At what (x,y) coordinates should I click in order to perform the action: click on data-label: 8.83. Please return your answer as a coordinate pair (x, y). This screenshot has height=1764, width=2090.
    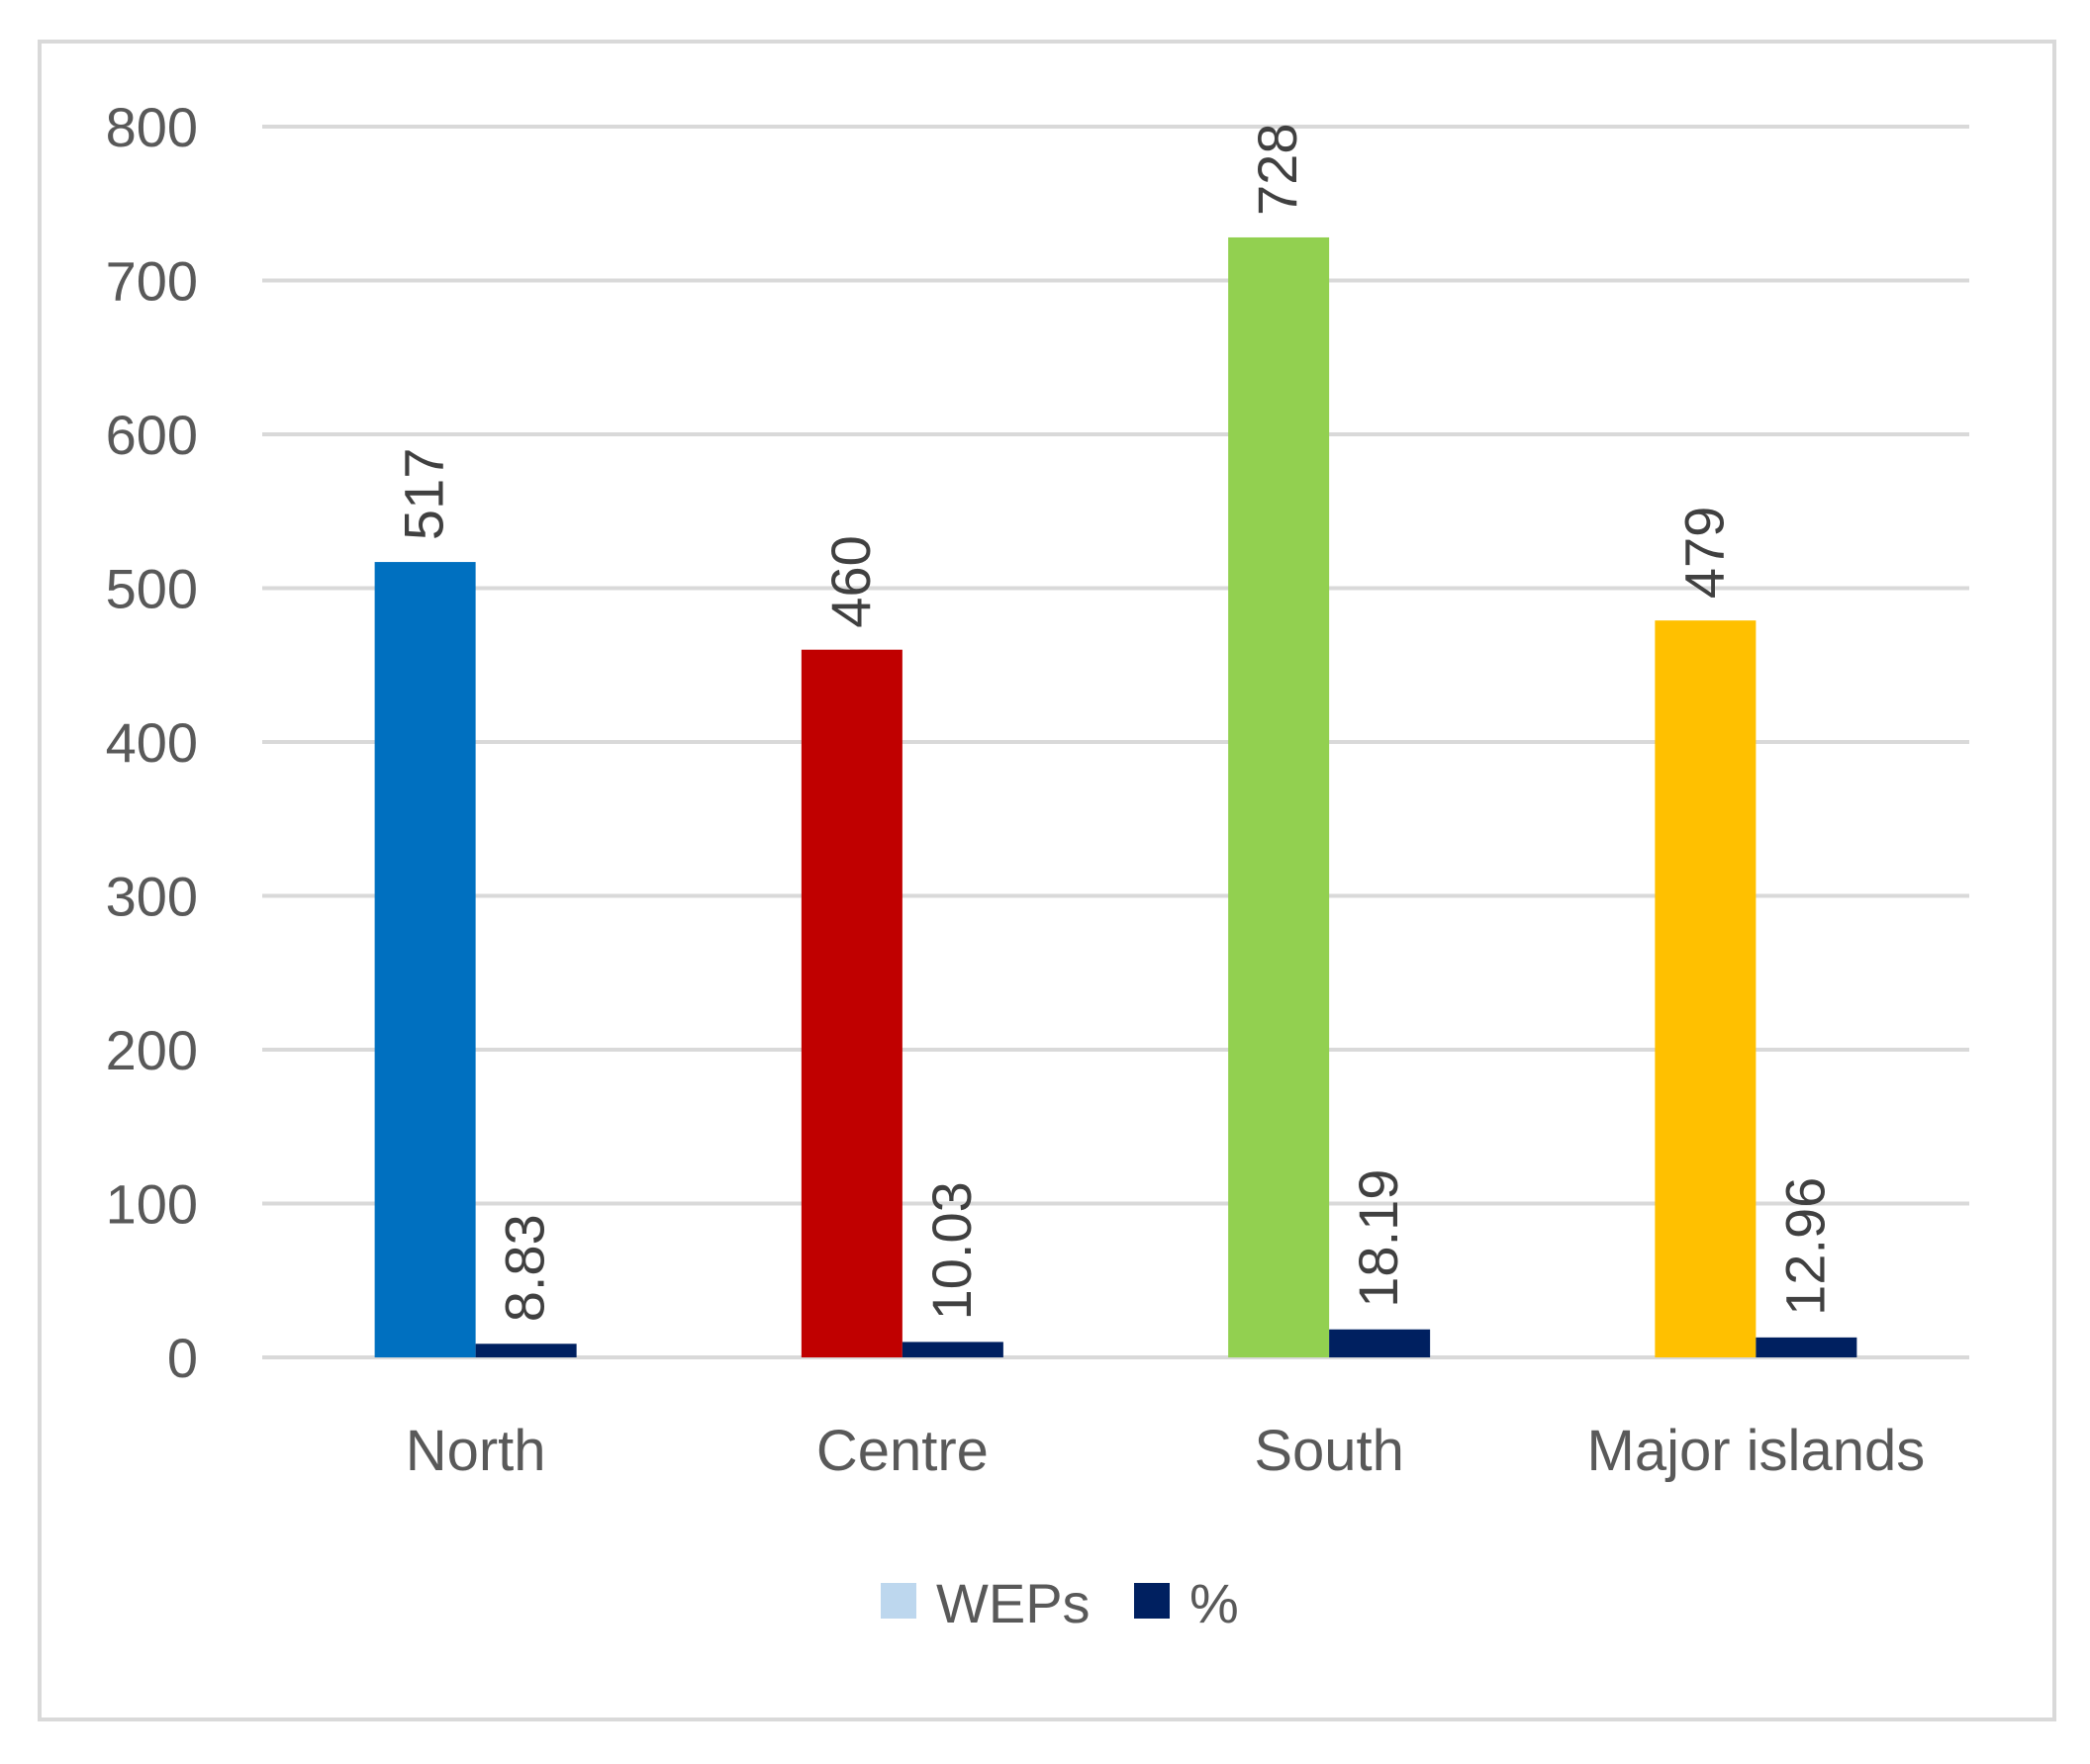
    Looking at the image, I should click on (525, 1268).